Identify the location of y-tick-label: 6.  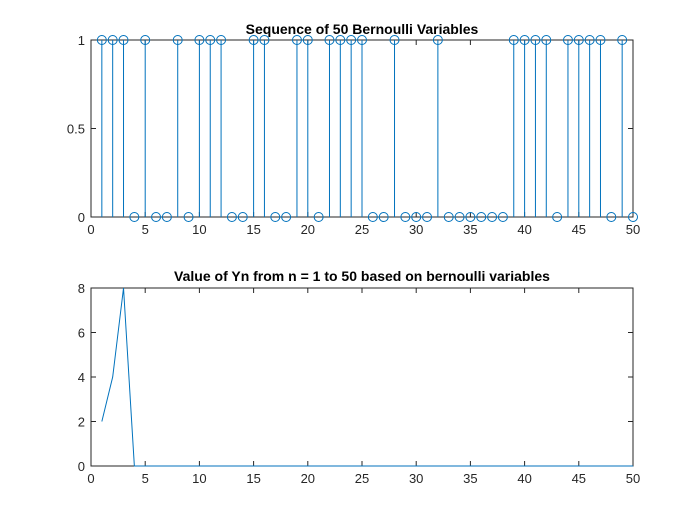
(81, 333).